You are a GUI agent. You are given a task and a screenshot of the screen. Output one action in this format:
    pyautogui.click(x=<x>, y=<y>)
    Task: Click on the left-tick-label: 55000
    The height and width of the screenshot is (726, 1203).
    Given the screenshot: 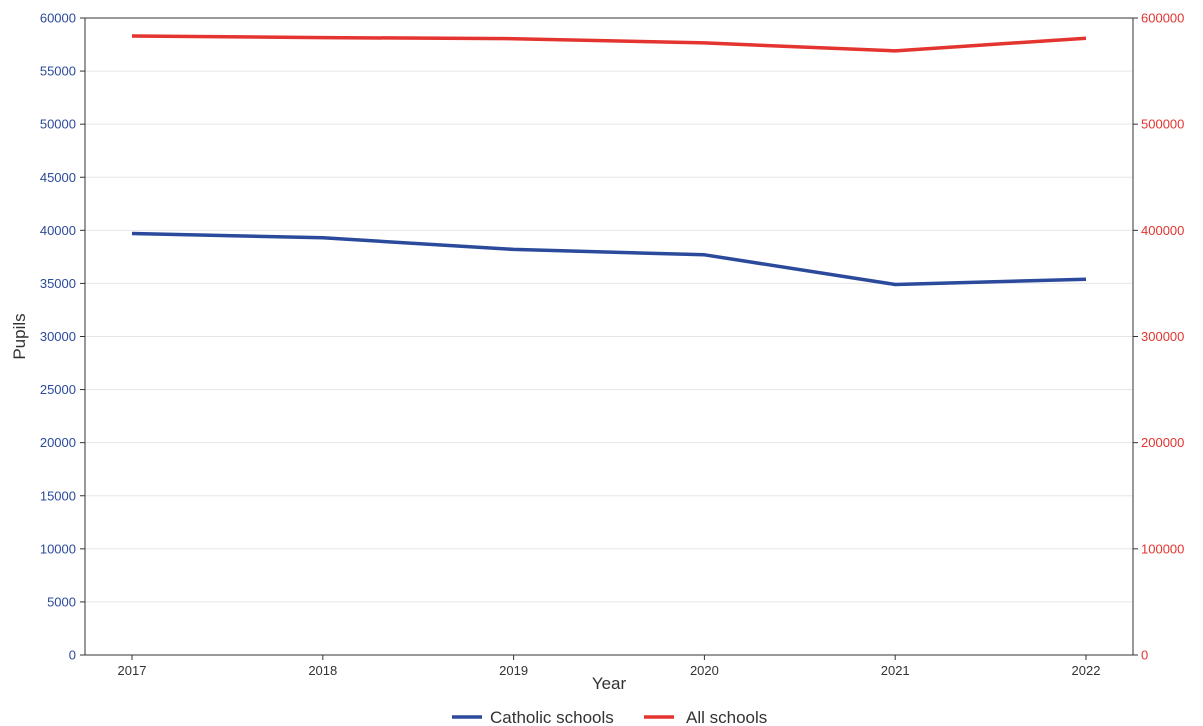 What is the action you would take?
    pyautogui.click(x=58, y=71)
    